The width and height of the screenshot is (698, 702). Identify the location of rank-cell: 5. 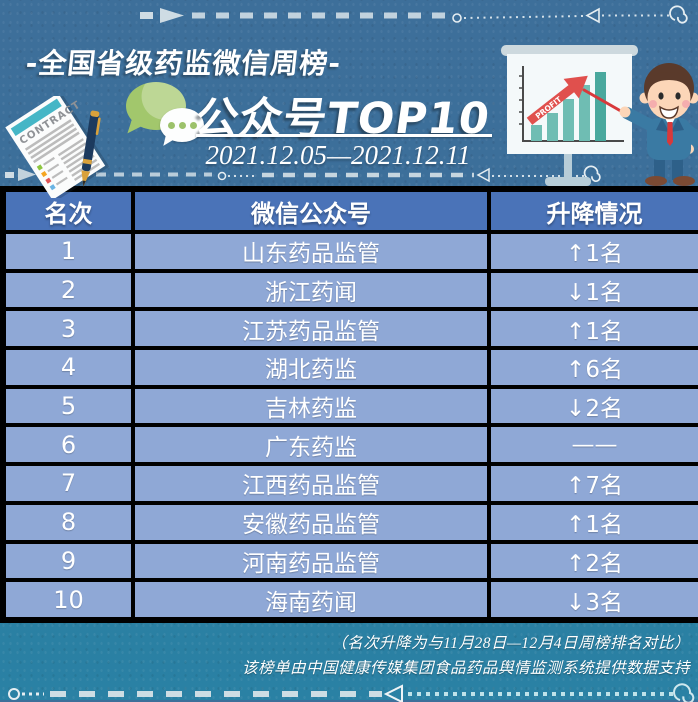
(68, 406).